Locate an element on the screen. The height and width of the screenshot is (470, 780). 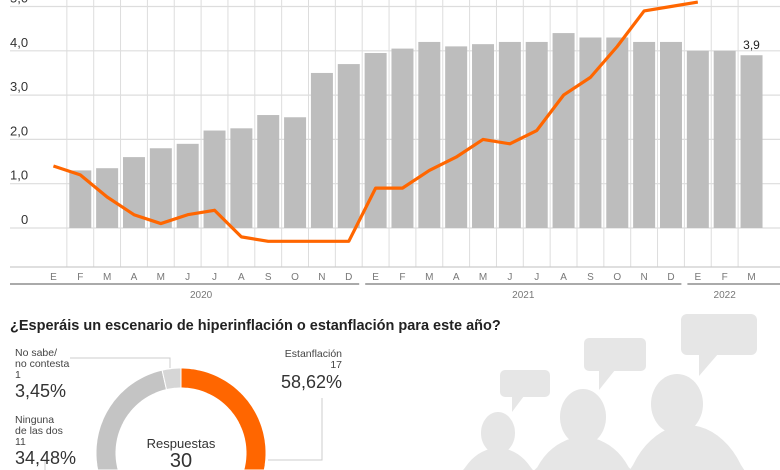
y-tick-label: 3,0 is located at coordinates (19, 86).